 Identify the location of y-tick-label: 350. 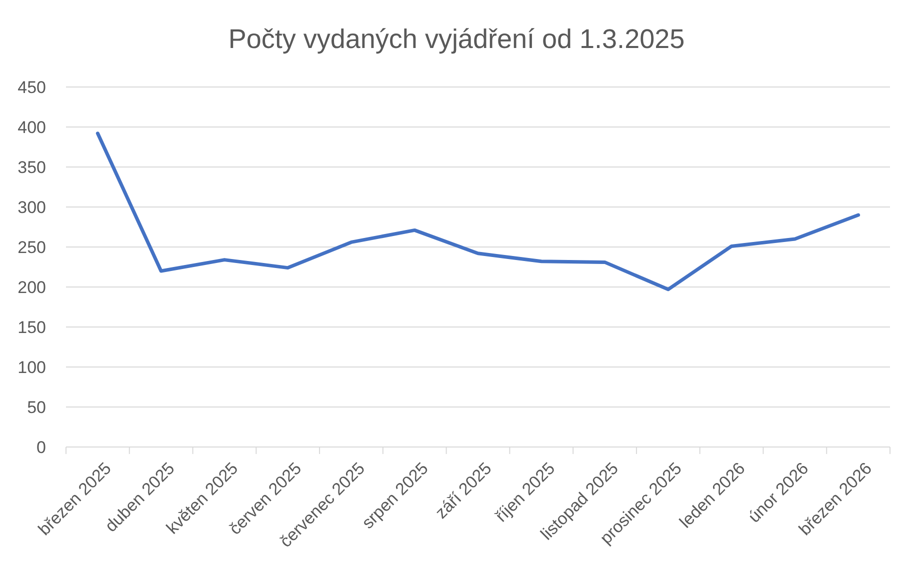
(32, 167).